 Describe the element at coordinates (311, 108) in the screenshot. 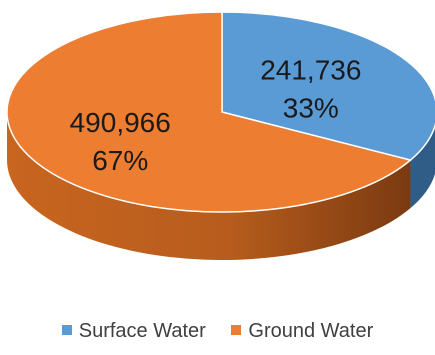

I see `data-label-percent-surface-water: 33%` at that location.